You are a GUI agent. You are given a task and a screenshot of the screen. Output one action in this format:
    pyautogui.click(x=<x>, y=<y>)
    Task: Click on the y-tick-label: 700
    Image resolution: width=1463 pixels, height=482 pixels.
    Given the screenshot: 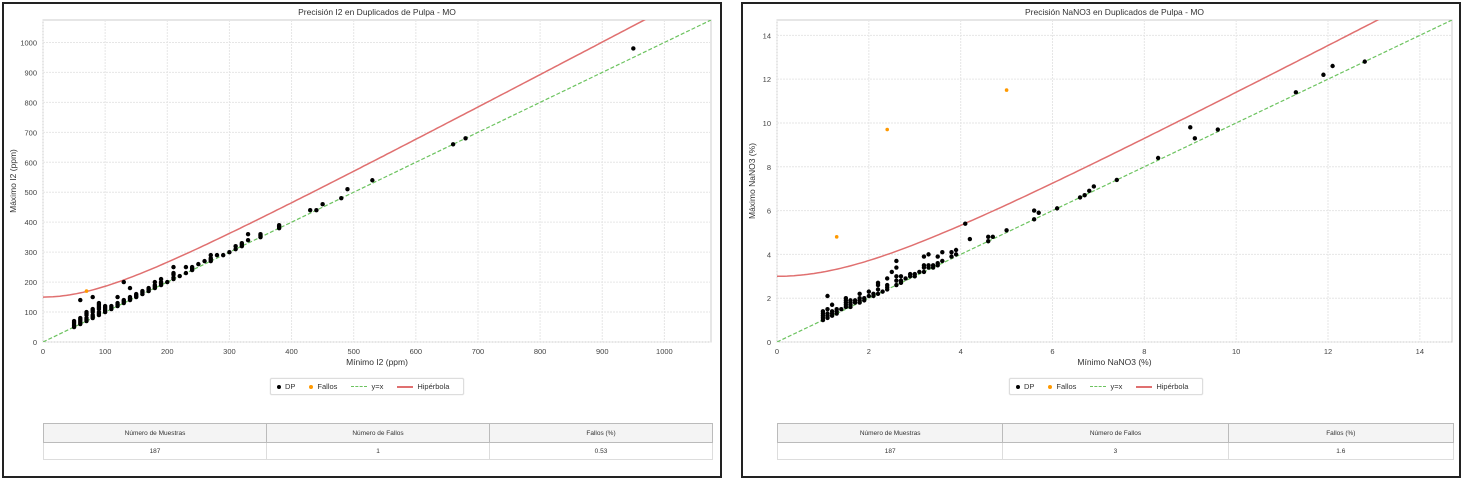 What is the action you would take?
    pyautogui.click(x=30, y=132)
    